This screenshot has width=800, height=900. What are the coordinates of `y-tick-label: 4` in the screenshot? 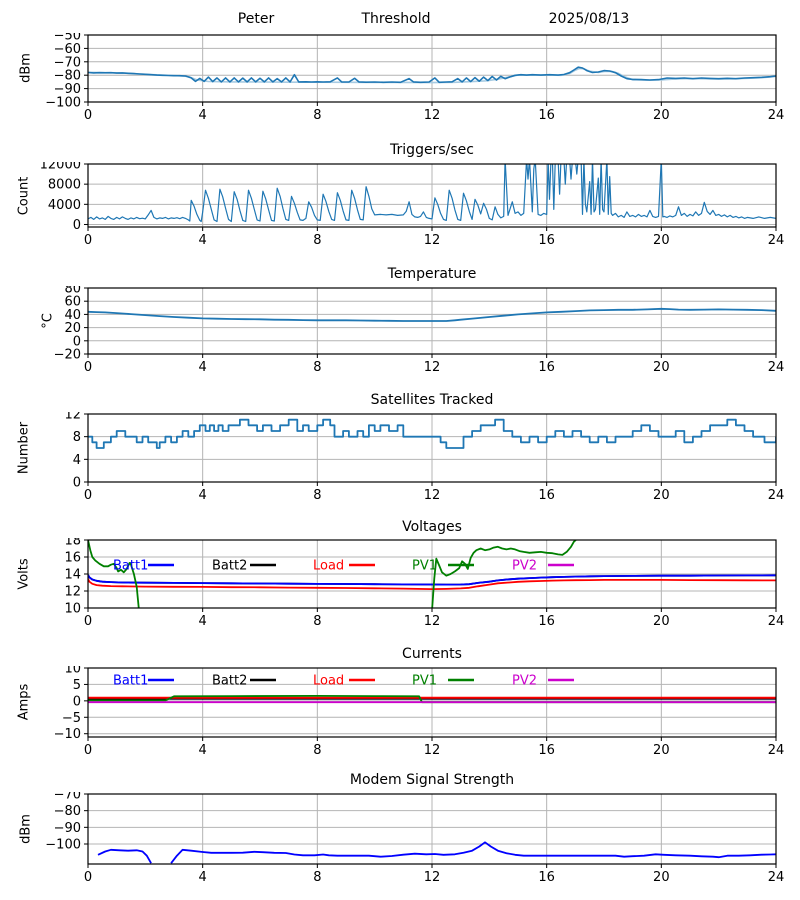 It's located at (77, 460).